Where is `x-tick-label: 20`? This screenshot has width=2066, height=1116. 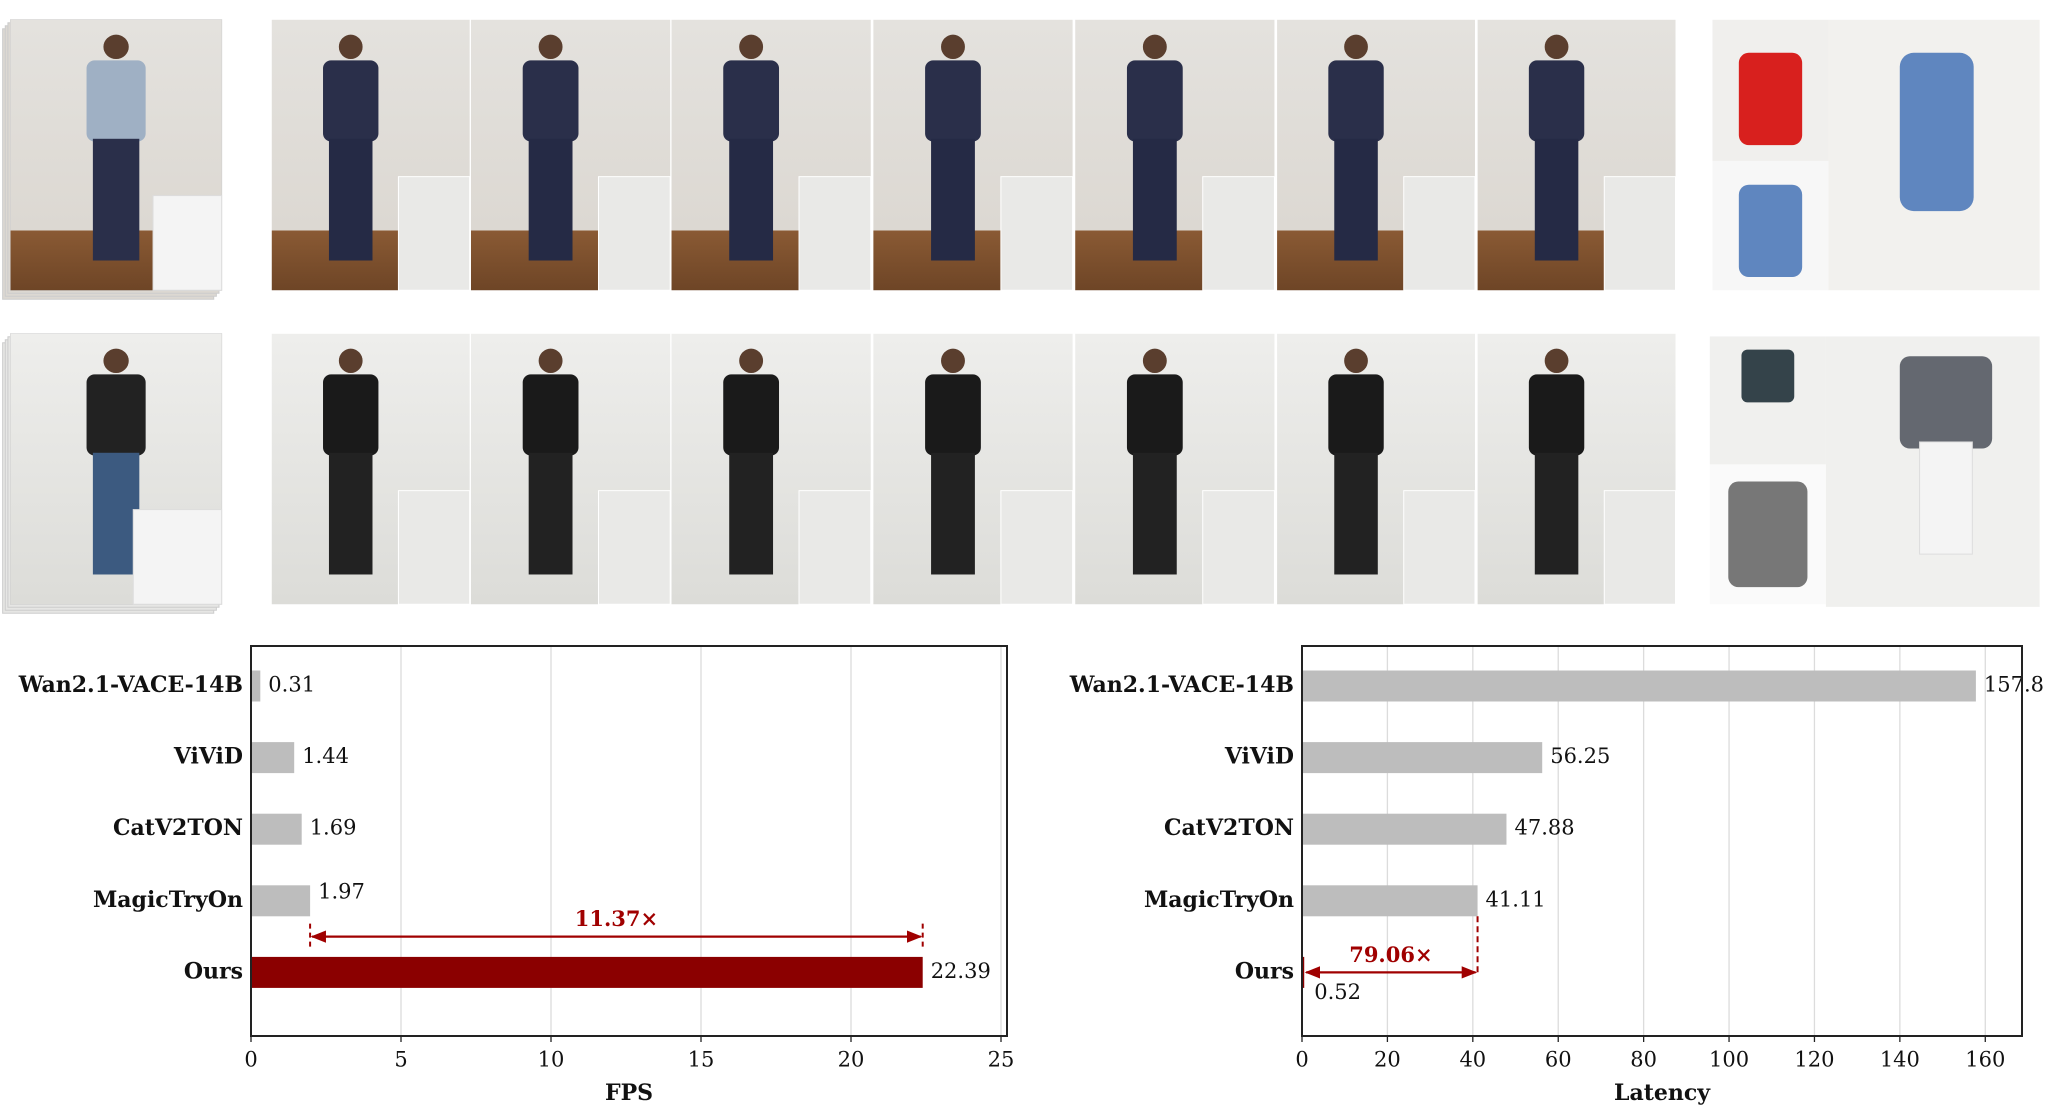 x-tick-label: 20 is located at coordinates (851, 1060).